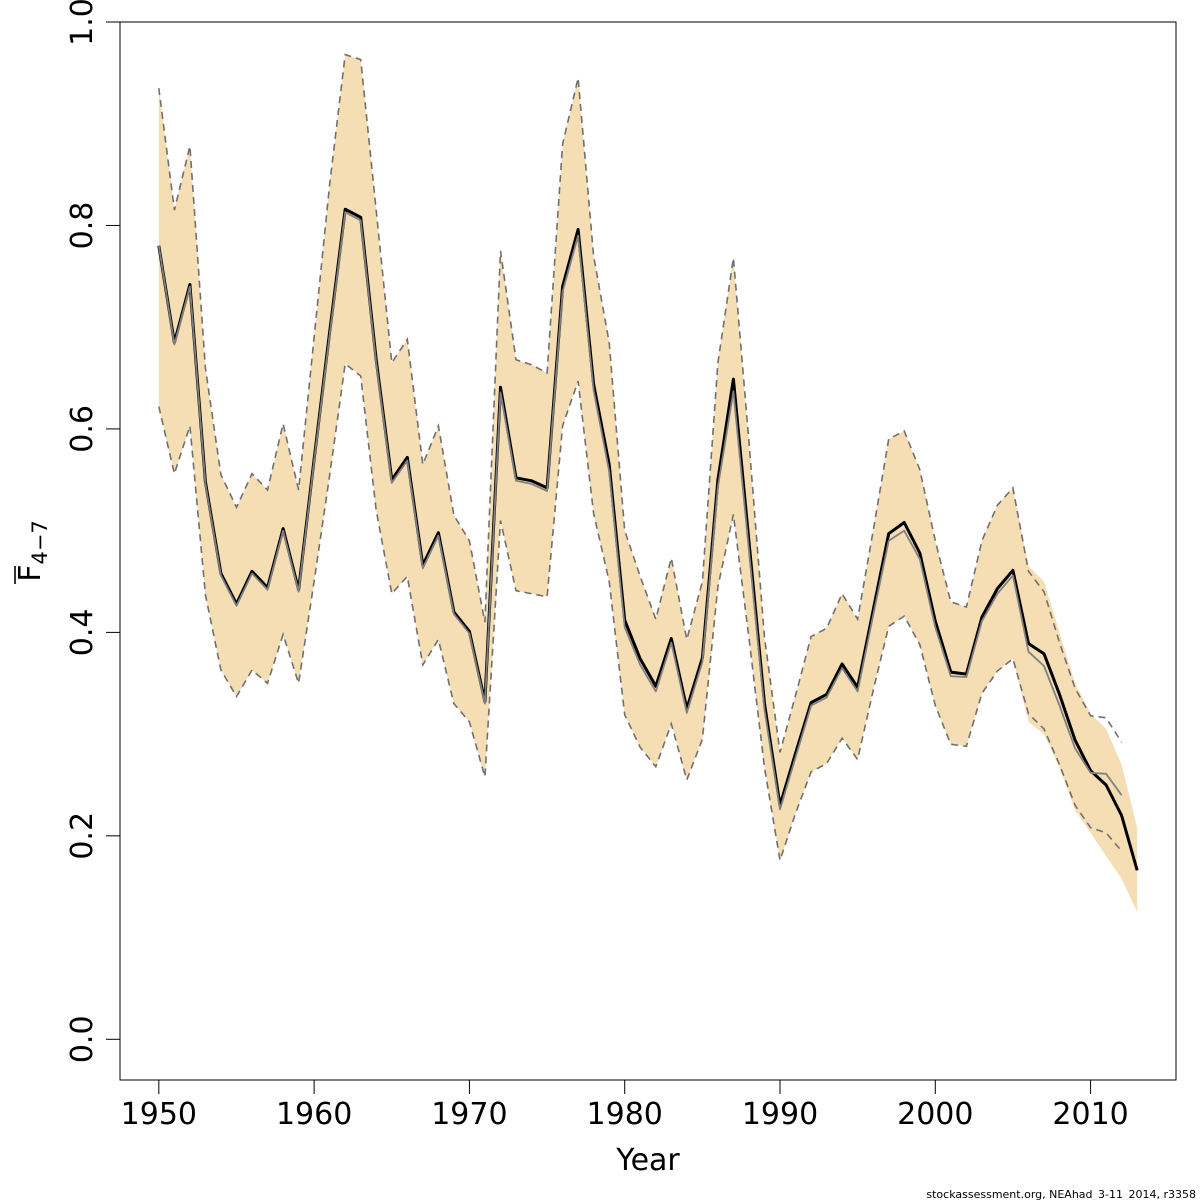 The image size is (1200, 1200). I want to click on x-tick-label: 2010, so click(1090, 1114).